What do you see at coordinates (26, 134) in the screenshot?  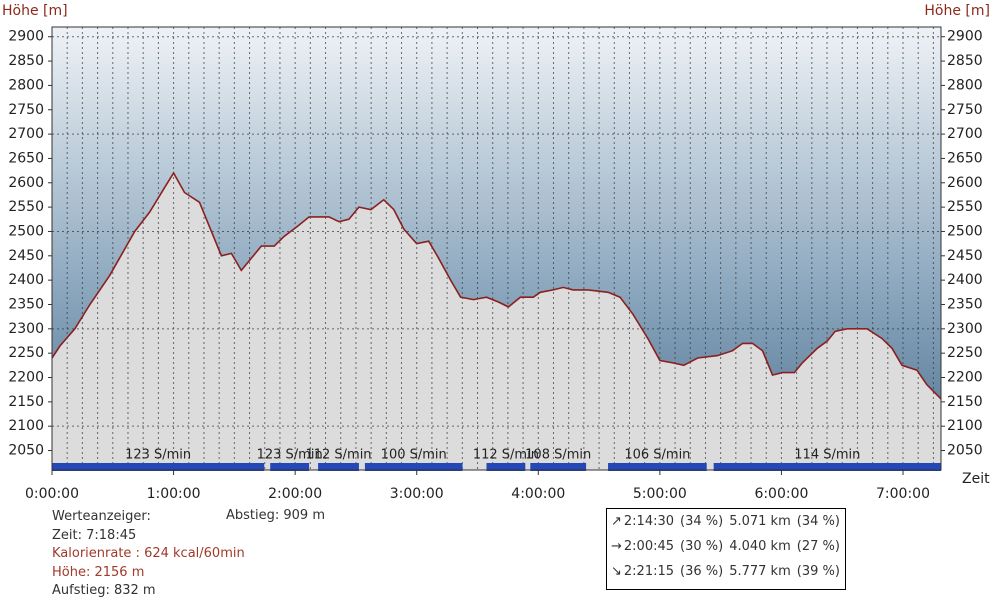 I see `y-tick-label: 2700` at bounding box center [26, 134].